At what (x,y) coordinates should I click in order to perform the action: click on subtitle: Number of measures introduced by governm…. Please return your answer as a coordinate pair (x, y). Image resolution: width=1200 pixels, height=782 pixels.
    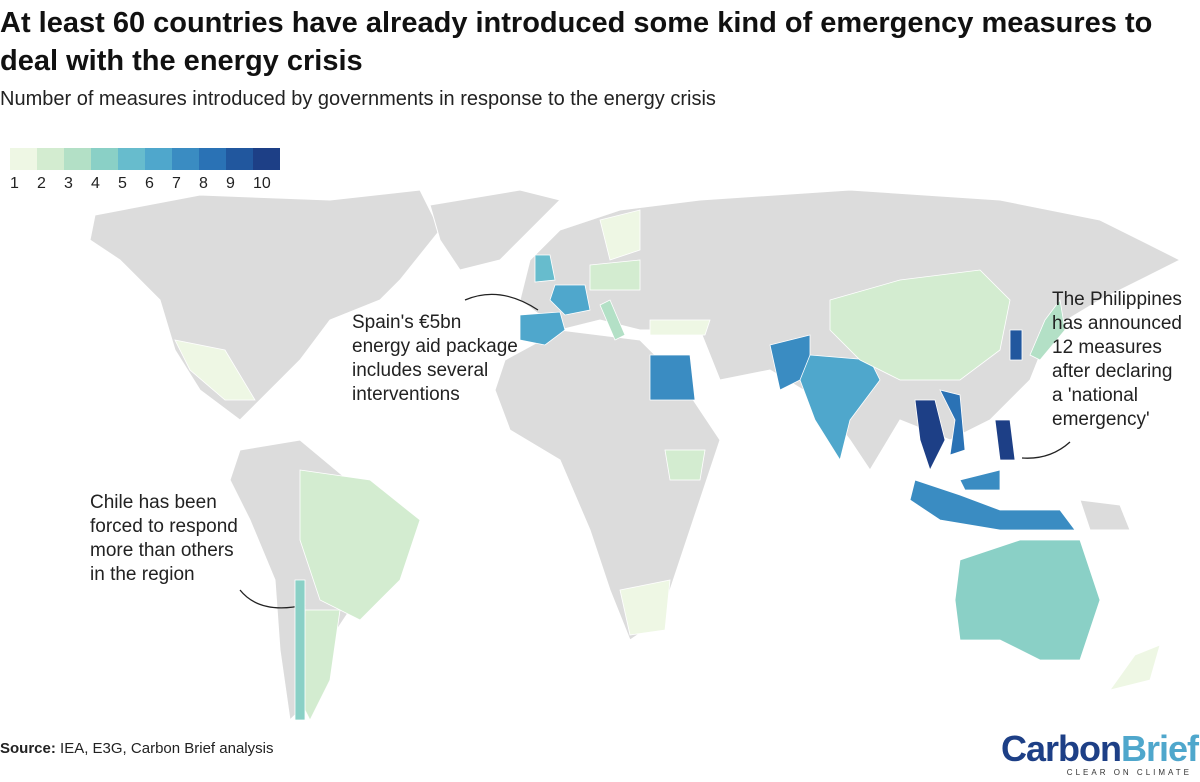
    Looking at the image, I should click on (358, 99).